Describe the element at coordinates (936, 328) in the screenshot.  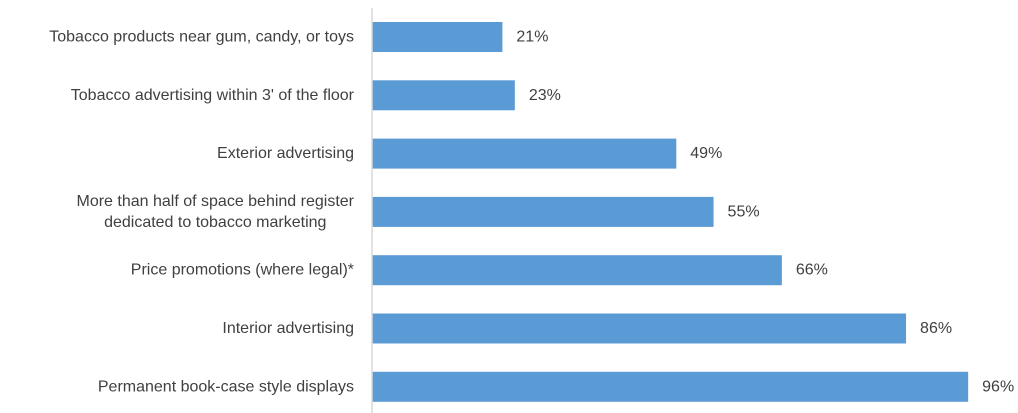
I see `value-label: 86%` at that location.